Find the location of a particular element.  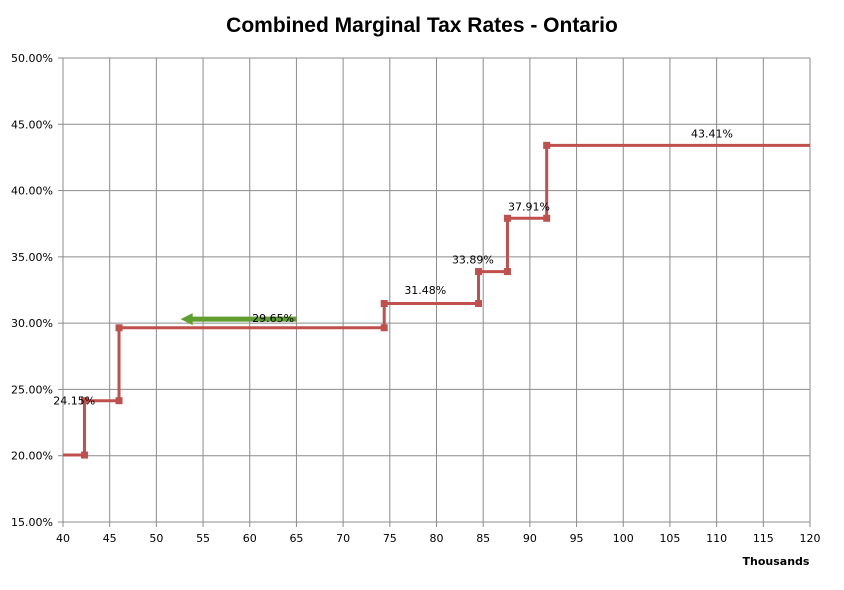

y-tick-label: 25.00% is located at coordinates (32, 389).